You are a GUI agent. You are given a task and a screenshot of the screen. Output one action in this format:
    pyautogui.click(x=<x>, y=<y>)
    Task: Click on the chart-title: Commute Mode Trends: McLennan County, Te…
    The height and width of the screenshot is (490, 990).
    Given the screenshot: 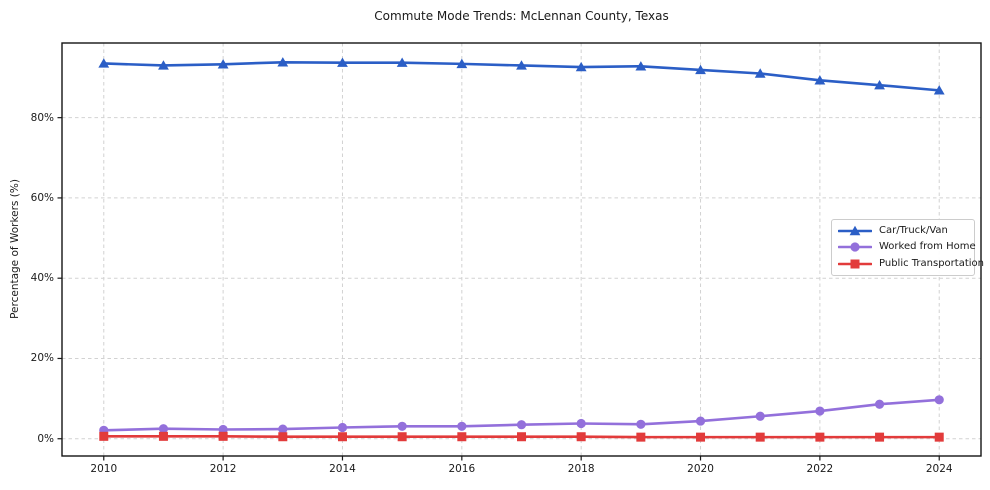 What is the action you would take?
    pyautogui.click(x=521, y=16)
    